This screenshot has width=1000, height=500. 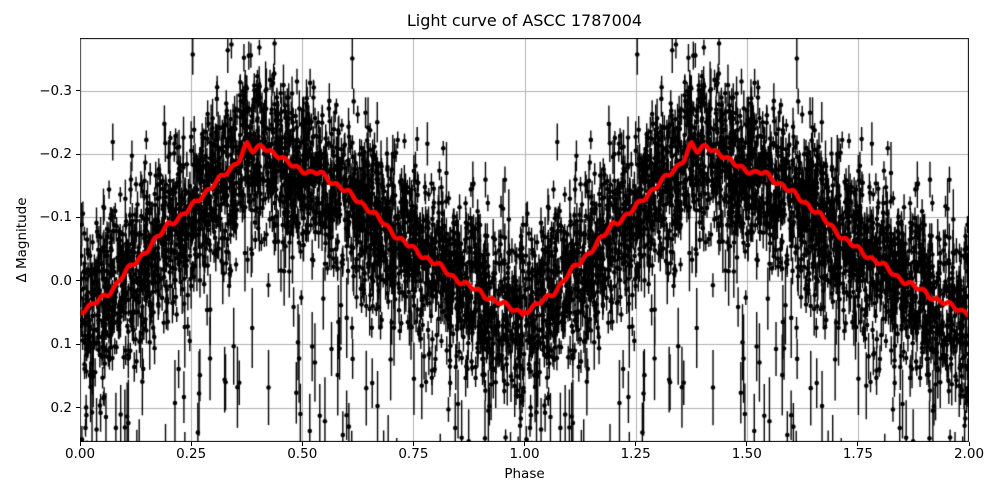 I want to click on y-tick-label: −0.2, so click(x=55, y=154).